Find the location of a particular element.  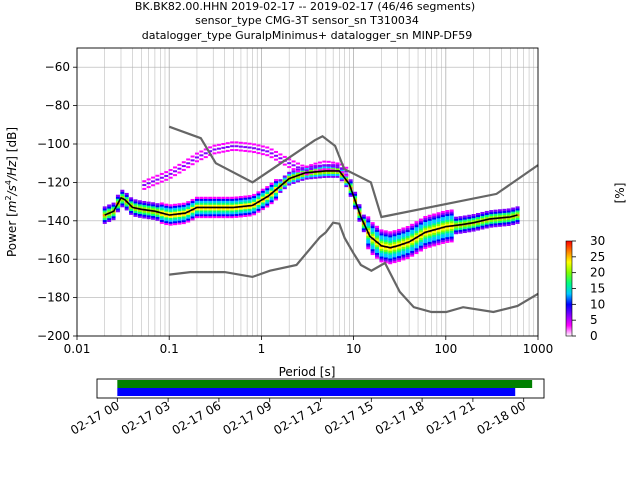

y-tick-label: −100 is located at coordinates (53, 144).